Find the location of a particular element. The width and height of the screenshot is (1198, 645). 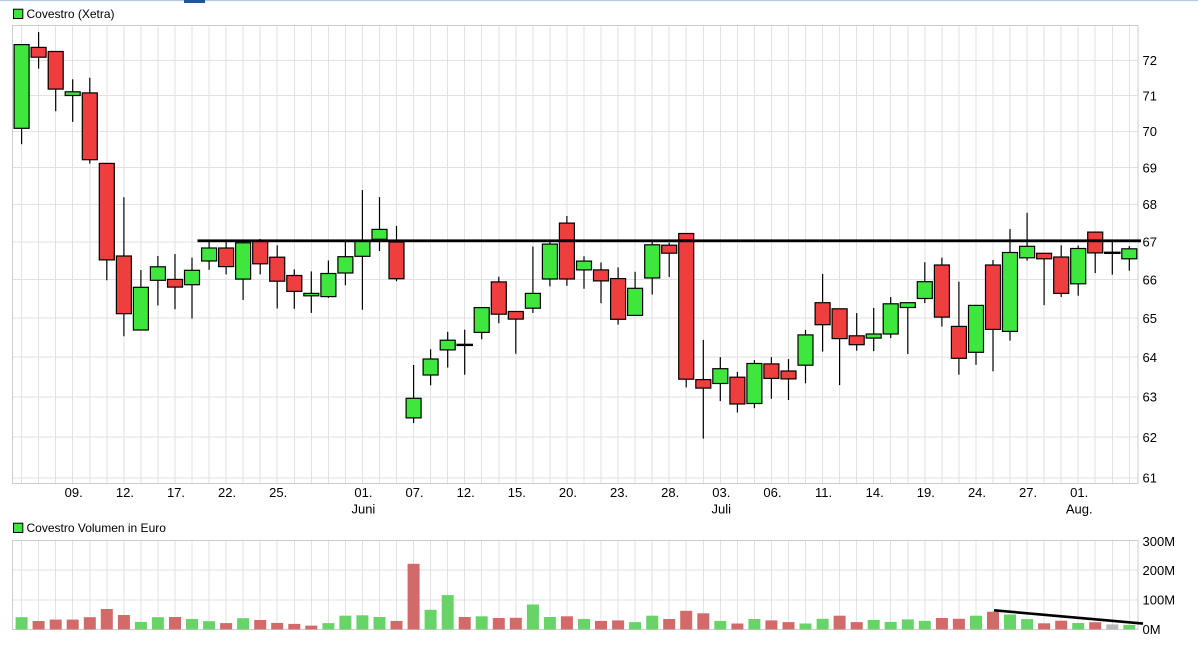

svg-text: 61 is located at coordinates (1150, 478).